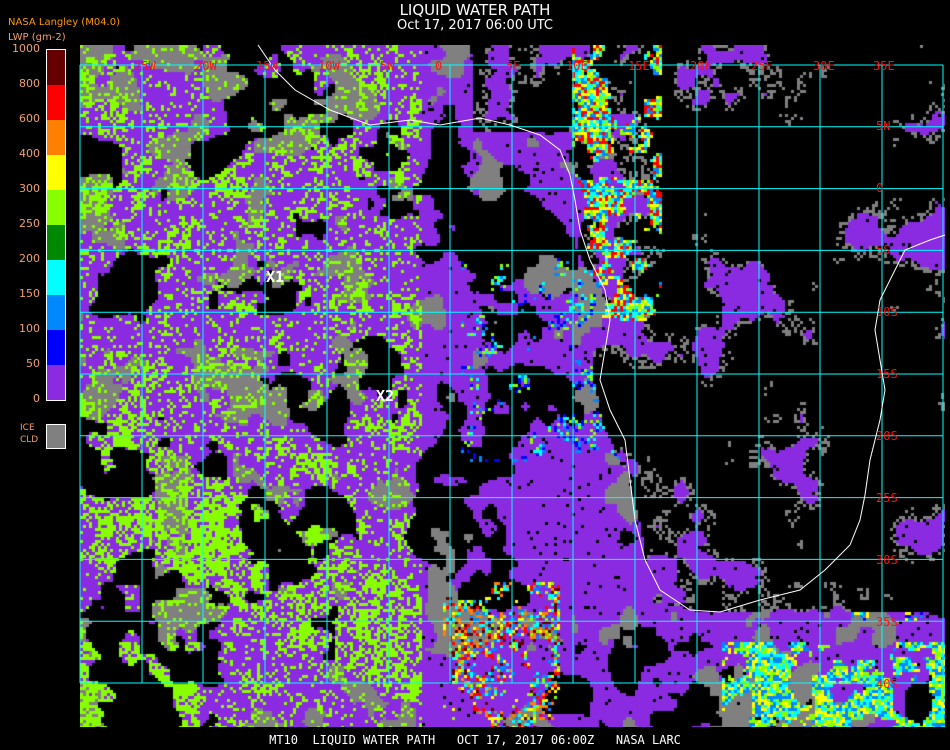 Image resolution: width=950 pixels, height=750 pixels. What do you see at coordinates (887, 684) in the screenshot?
I see `lat-label: 40S` at bounding box center [887, 684].